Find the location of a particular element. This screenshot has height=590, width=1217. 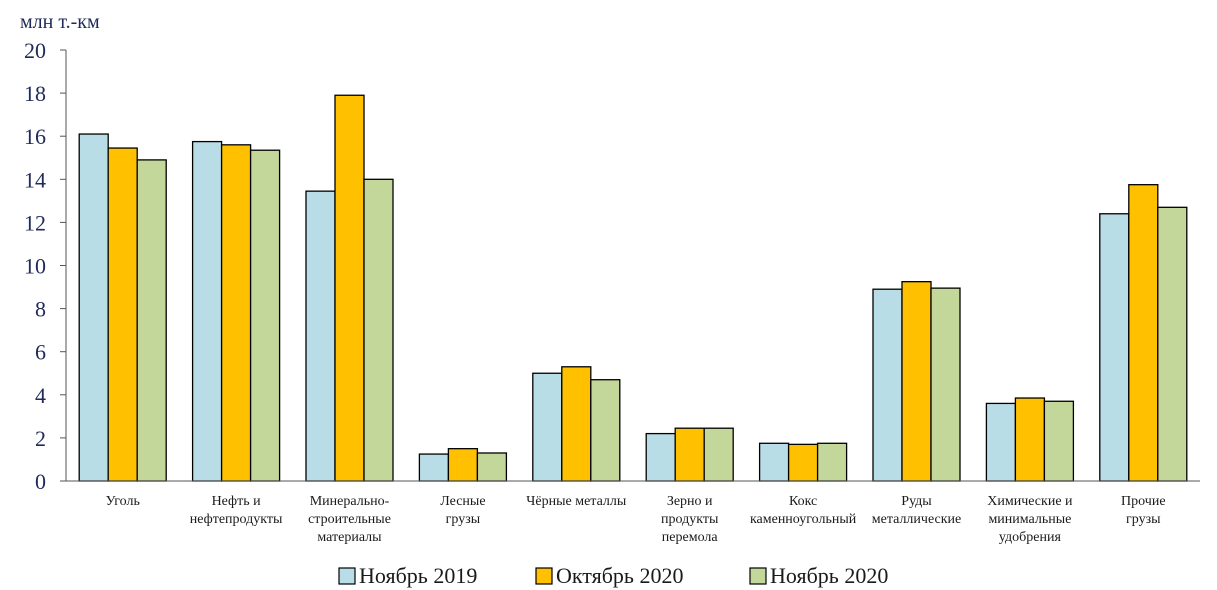

y-tick-label: 20 is located at coordinates (35, 50).